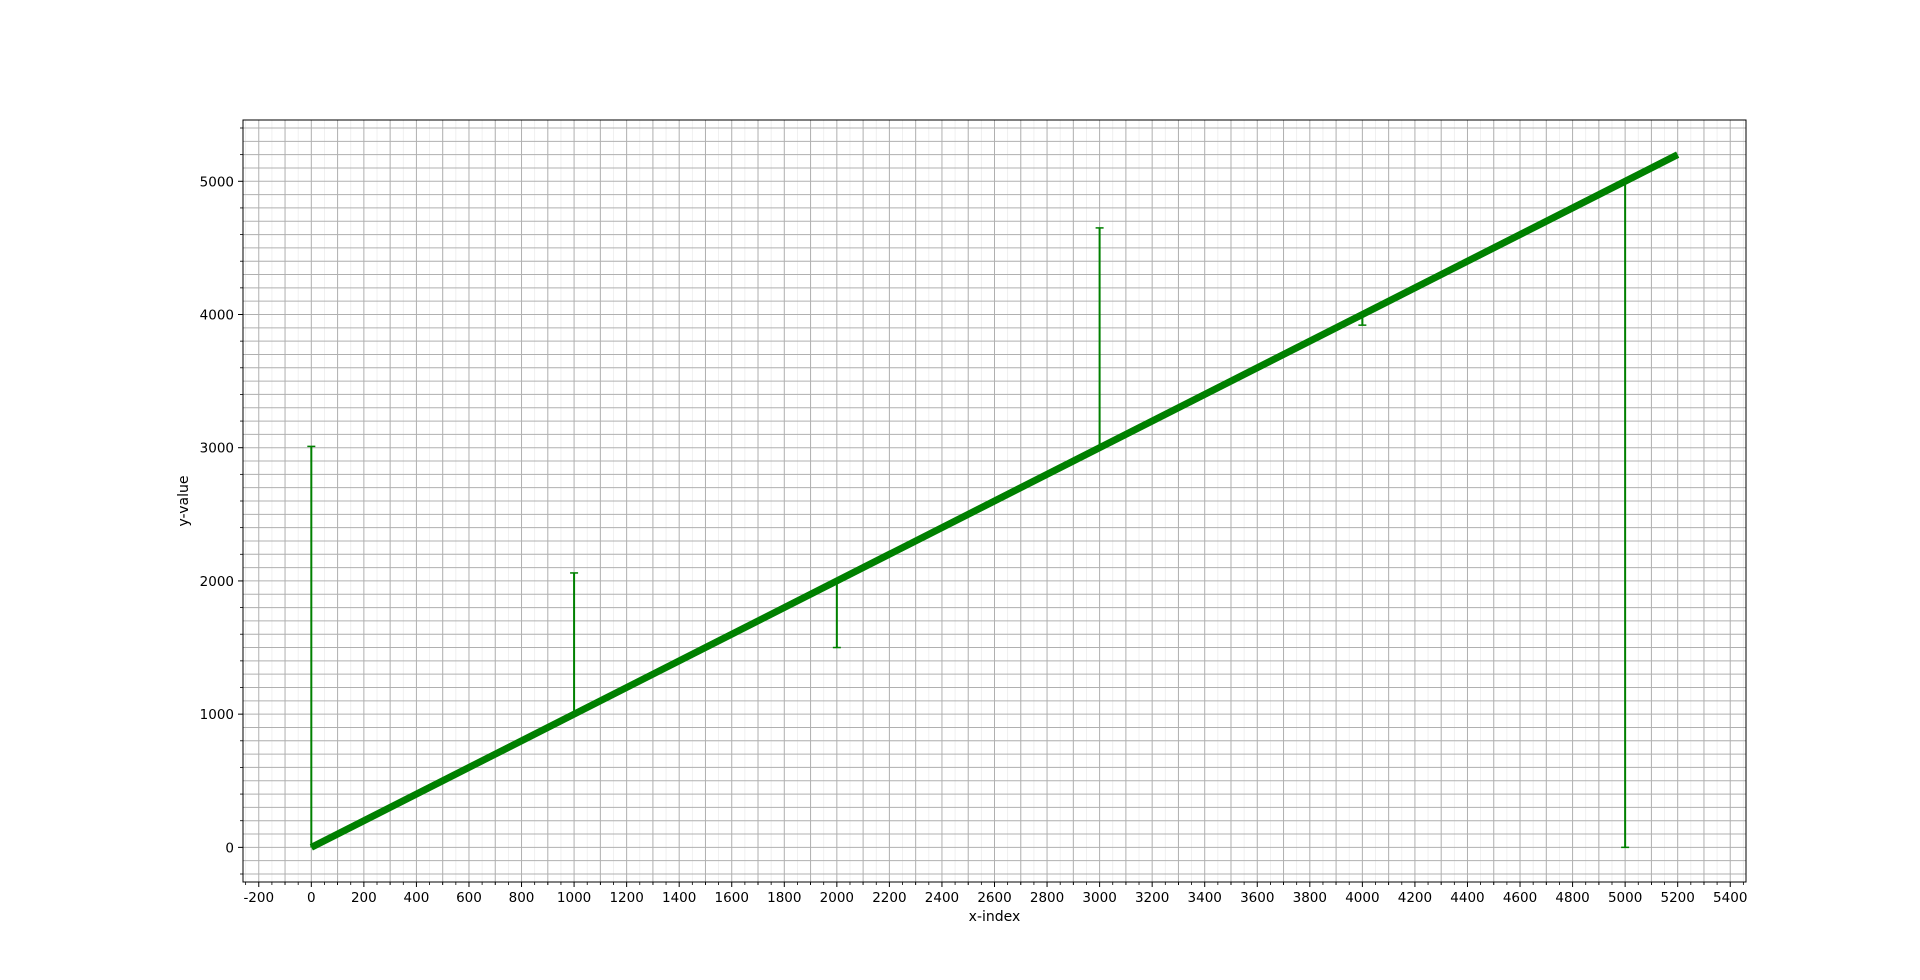  I want to click on x-tick-label: 4400, so click(1467, 898).